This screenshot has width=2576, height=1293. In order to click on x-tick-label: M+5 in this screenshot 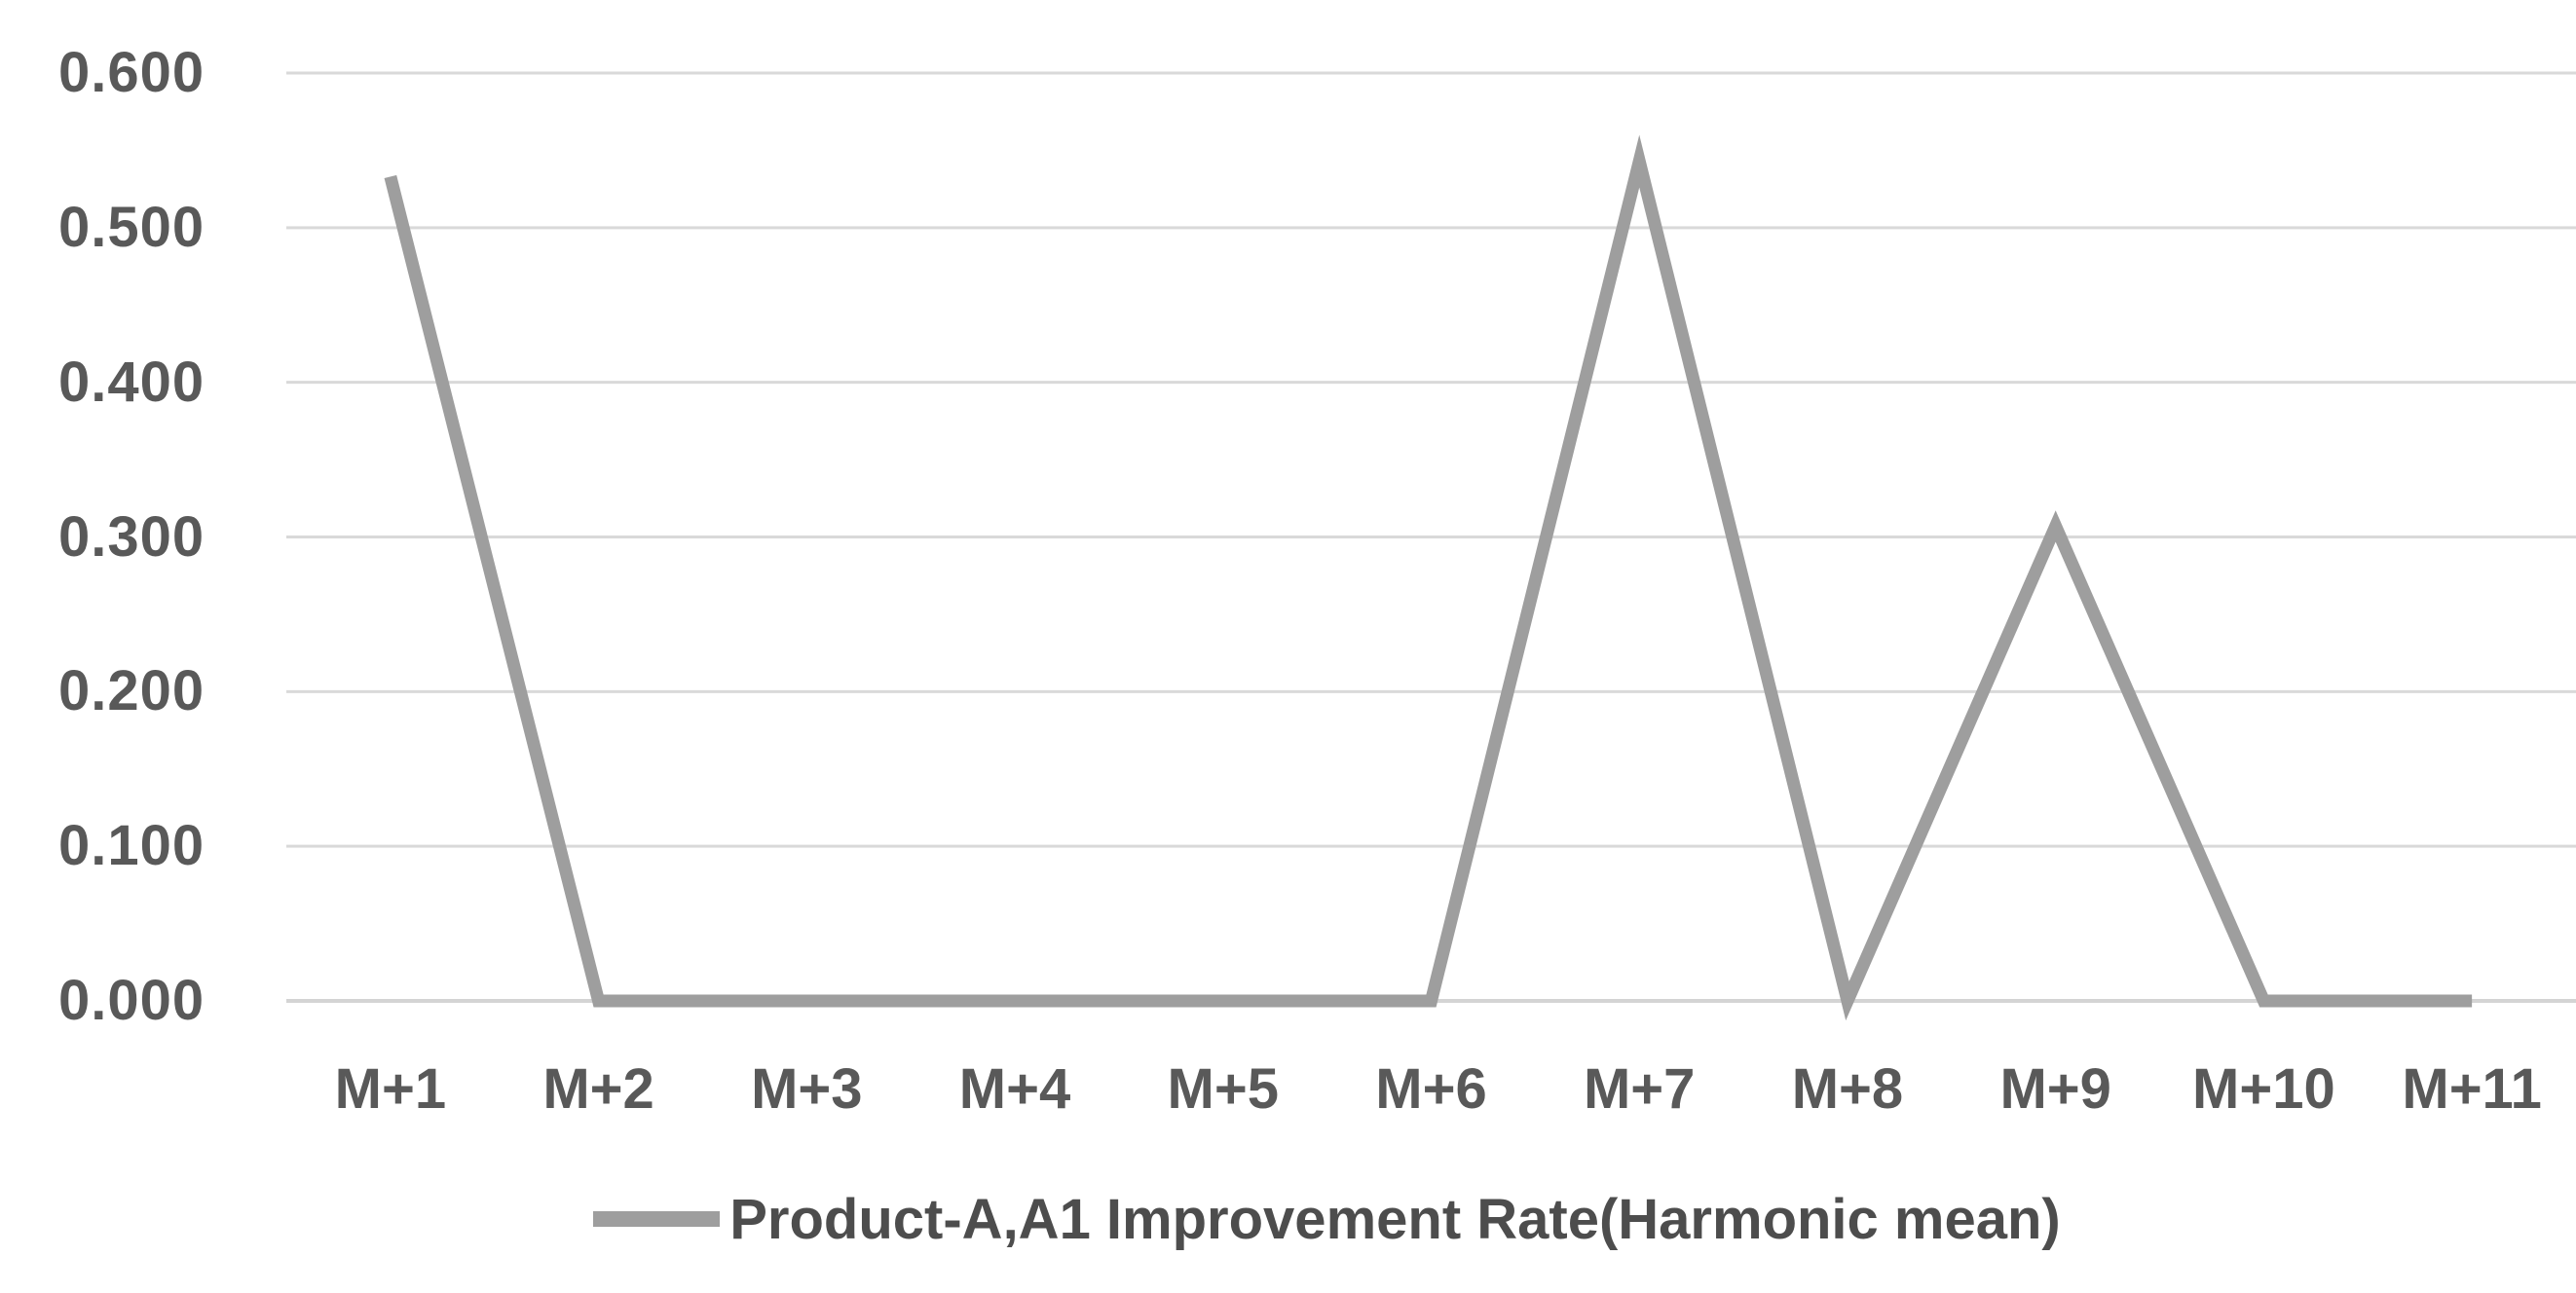, I will do `click(1223, 1089)`.